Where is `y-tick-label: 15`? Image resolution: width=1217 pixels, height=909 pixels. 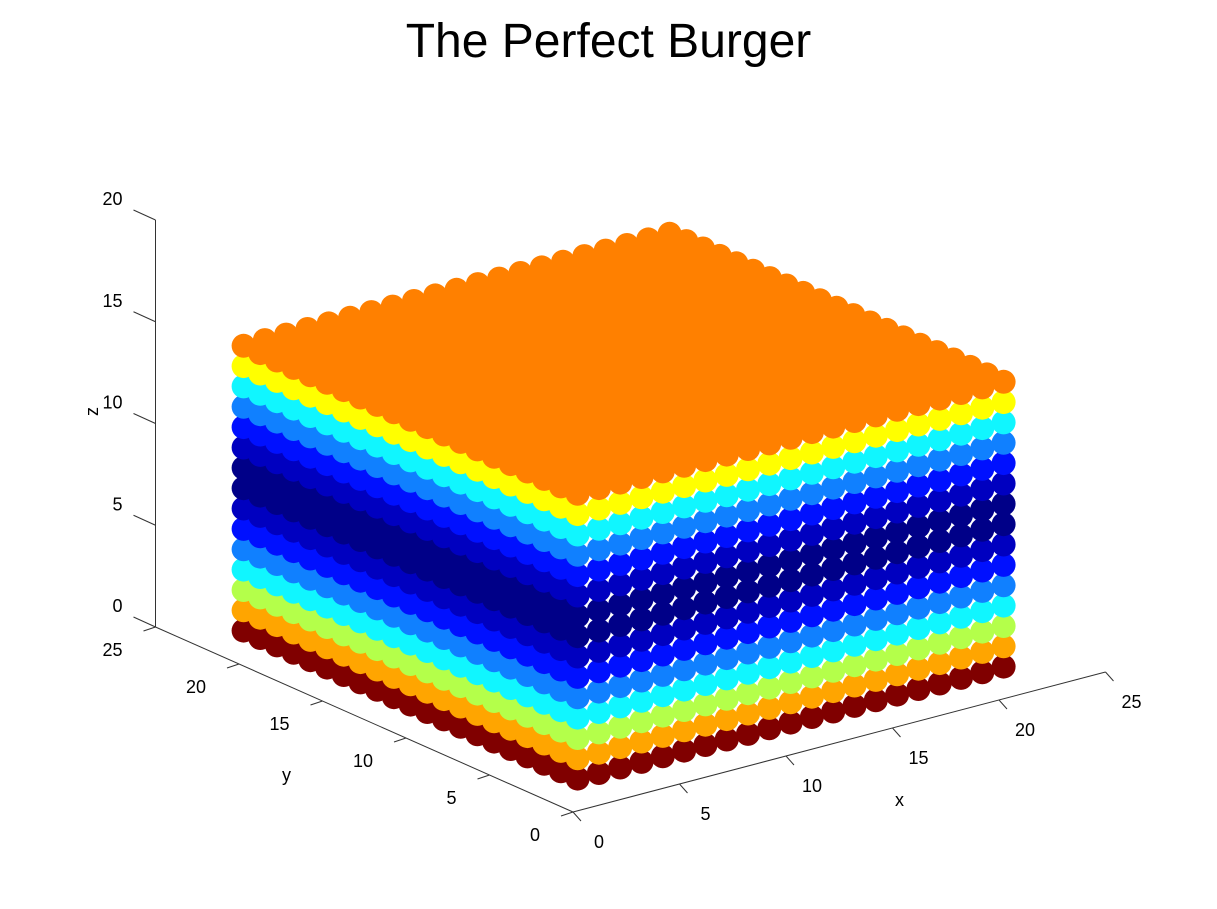
y-tick-label: 15 is located at coordinates (279, 724).